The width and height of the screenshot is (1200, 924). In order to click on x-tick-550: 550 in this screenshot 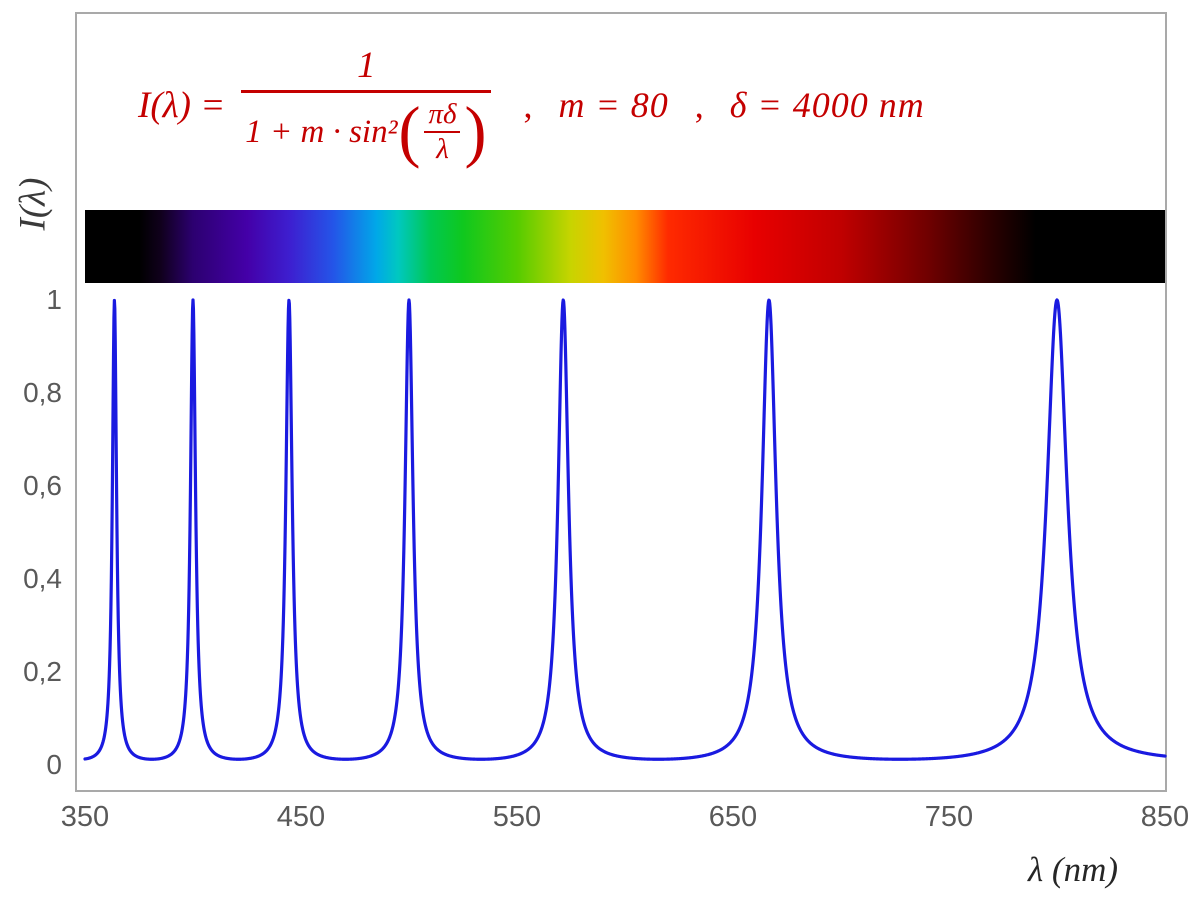, I will do `click(517, 817)`.